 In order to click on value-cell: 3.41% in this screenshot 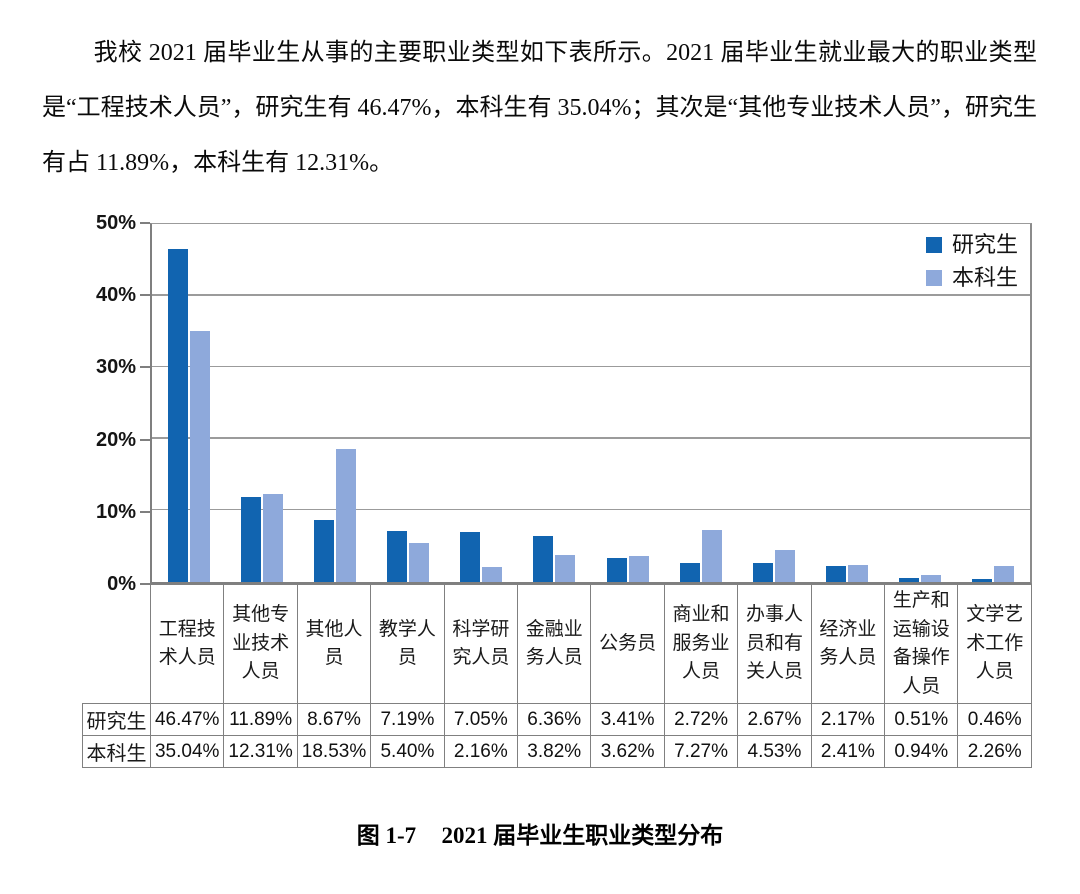, I will do `click(627, 719)`.